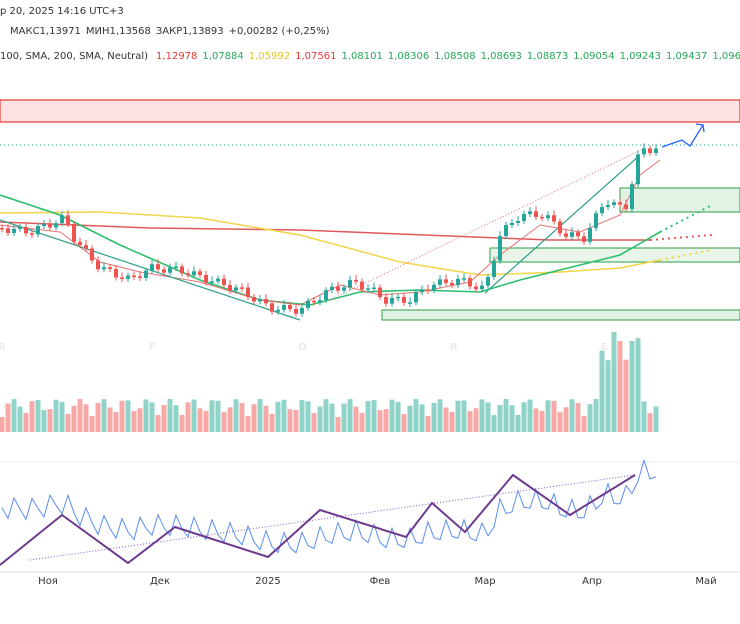 The height and width of the screenshot is (624, 740). What do you see at coordinates (190, 31) in the screenshot?
I see `ohlc-value: ЗАКР1,13893` at bounding box center [190, 31].